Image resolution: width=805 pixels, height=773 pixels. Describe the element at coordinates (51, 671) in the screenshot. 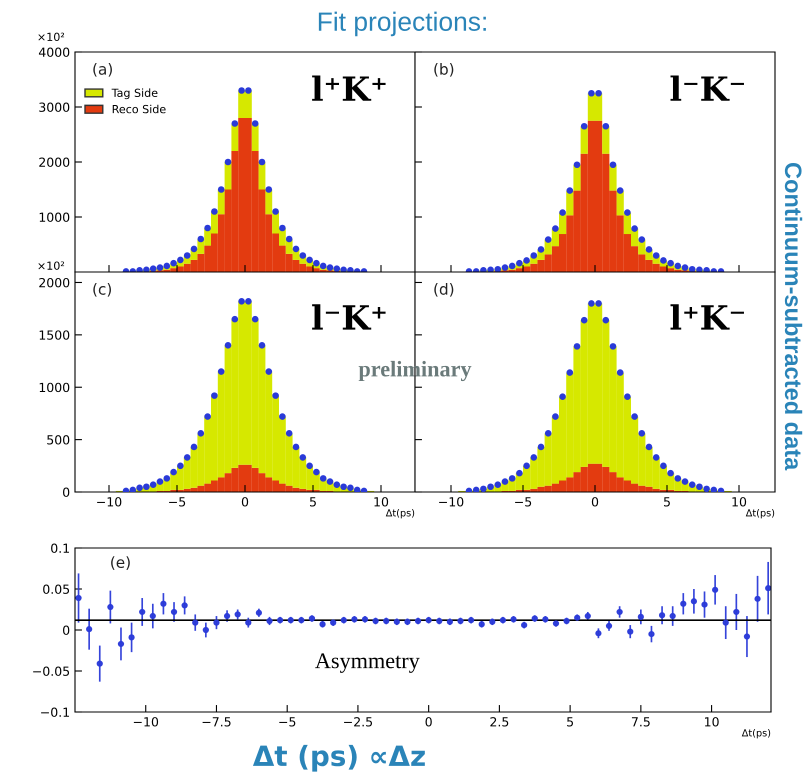

I see `y-tick-label: −0.05` at that location.